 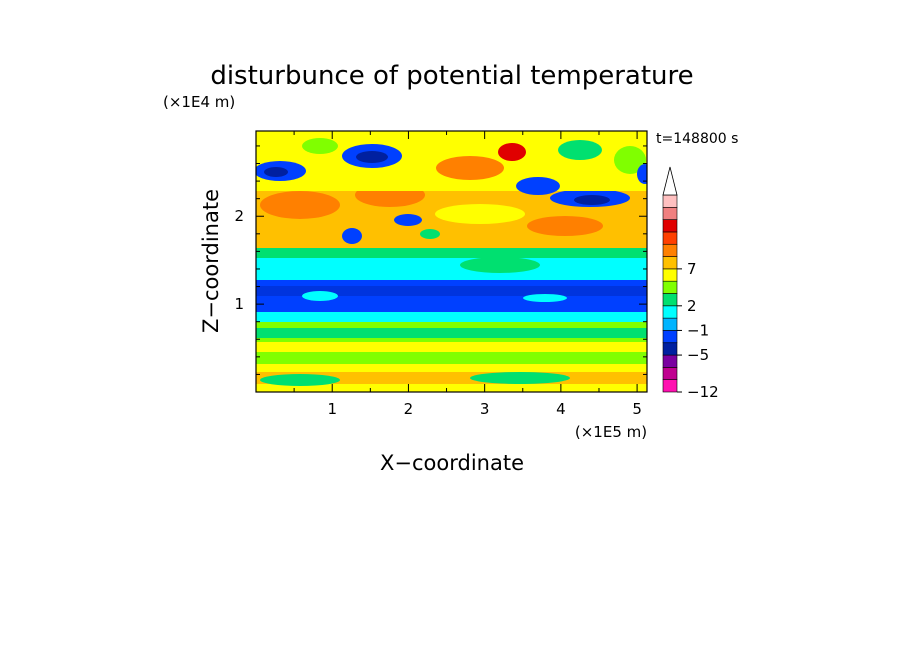 I want to click on colorbar-label: 7, so click(x=692, y=269).